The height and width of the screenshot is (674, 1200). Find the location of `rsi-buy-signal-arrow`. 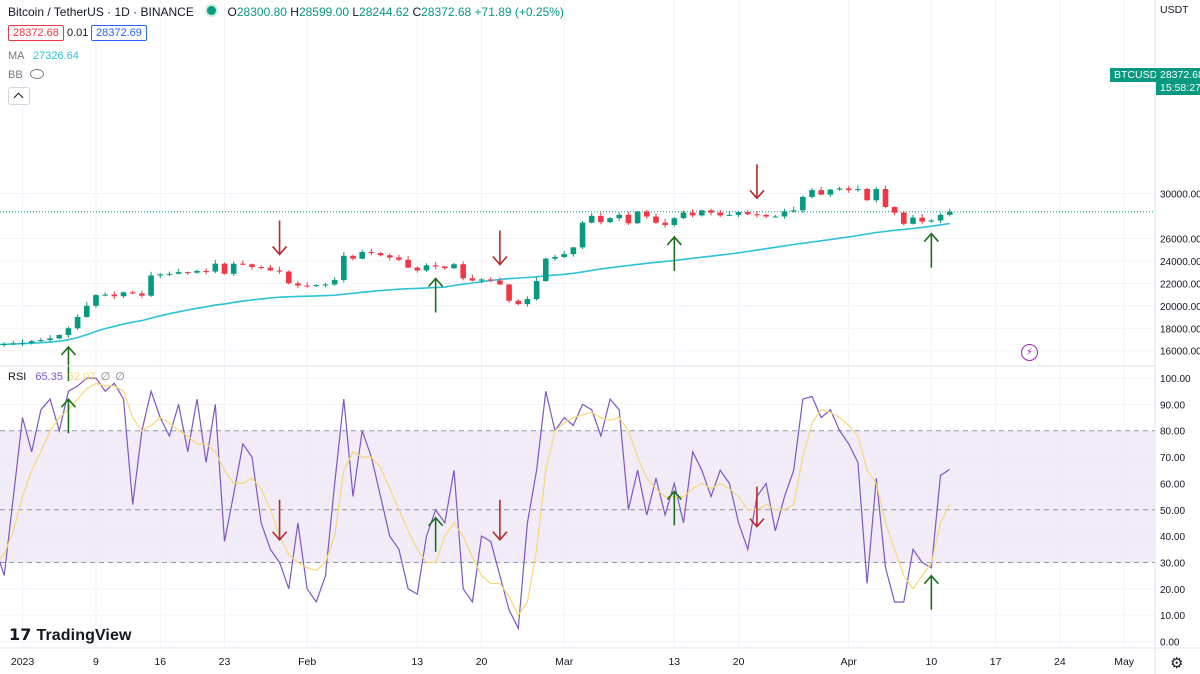

rsi-buy-signal-arrow is located at coordinates (674, 508).